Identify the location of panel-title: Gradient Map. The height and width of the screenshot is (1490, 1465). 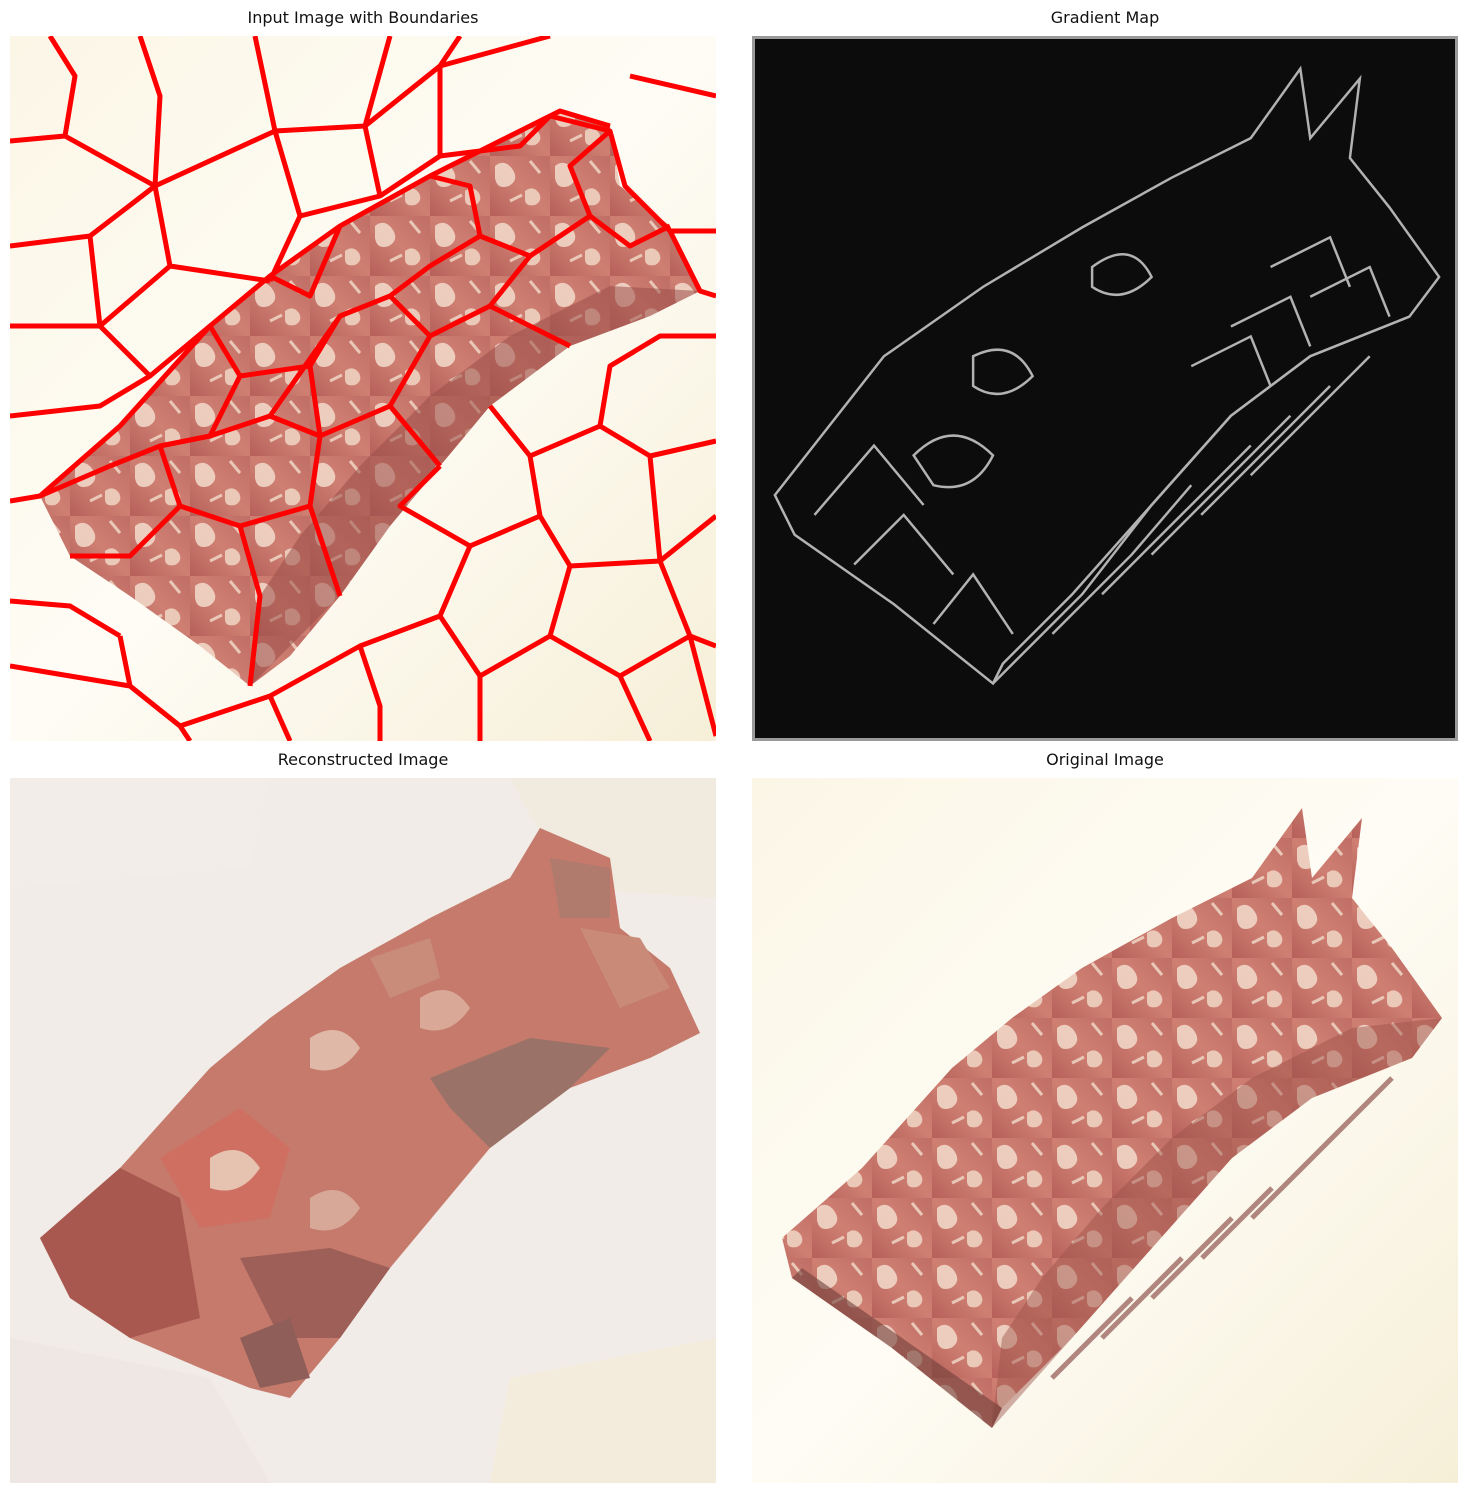
(1105, 17).